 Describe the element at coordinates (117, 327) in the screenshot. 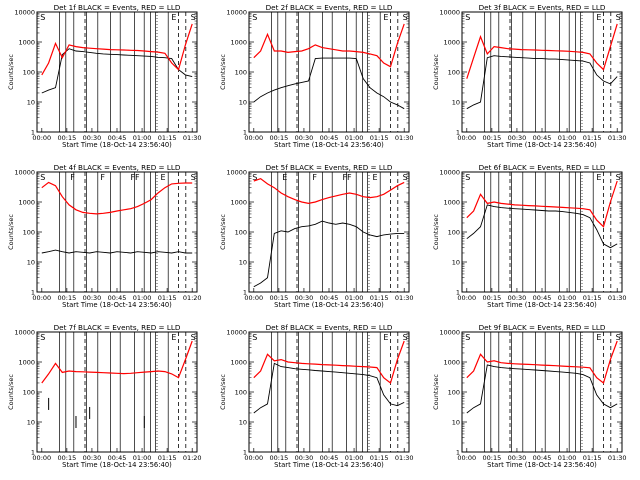

I see `chart-title: Det 7f BLACK = Events, RED = LLD` at that location.